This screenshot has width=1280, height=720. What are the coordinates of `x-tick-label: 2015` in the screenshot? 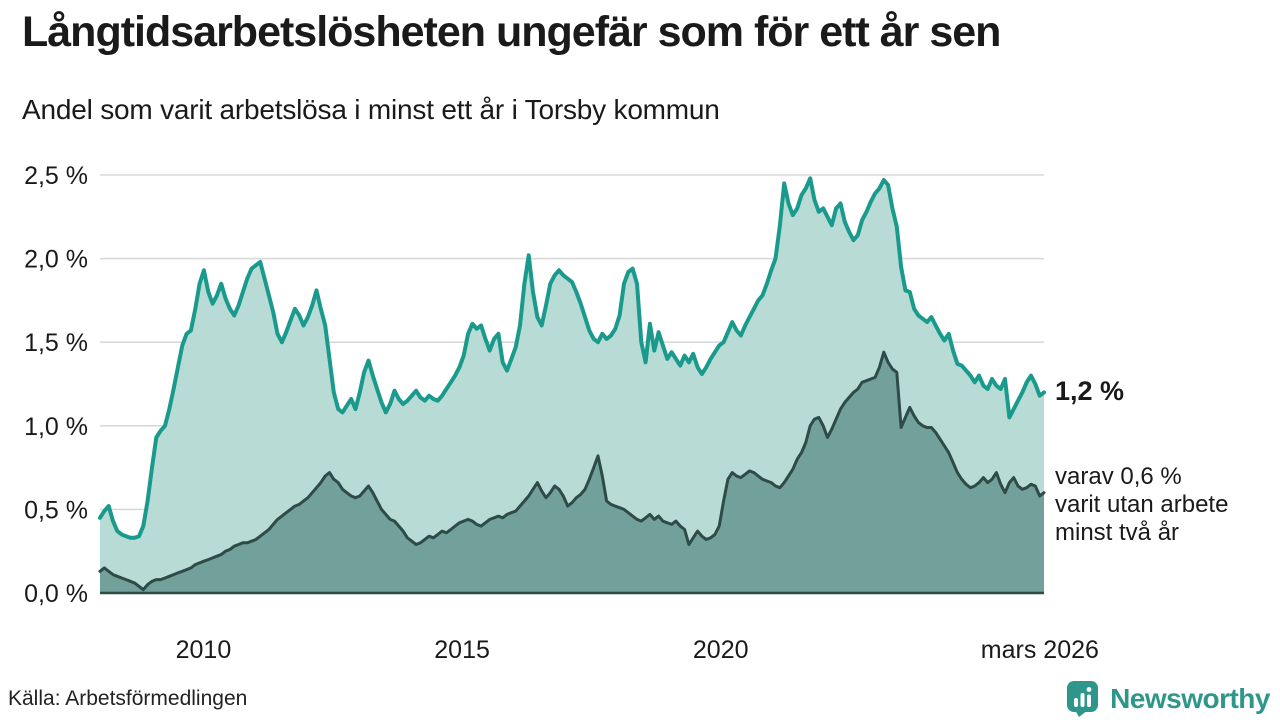 It's located at (462, 650).